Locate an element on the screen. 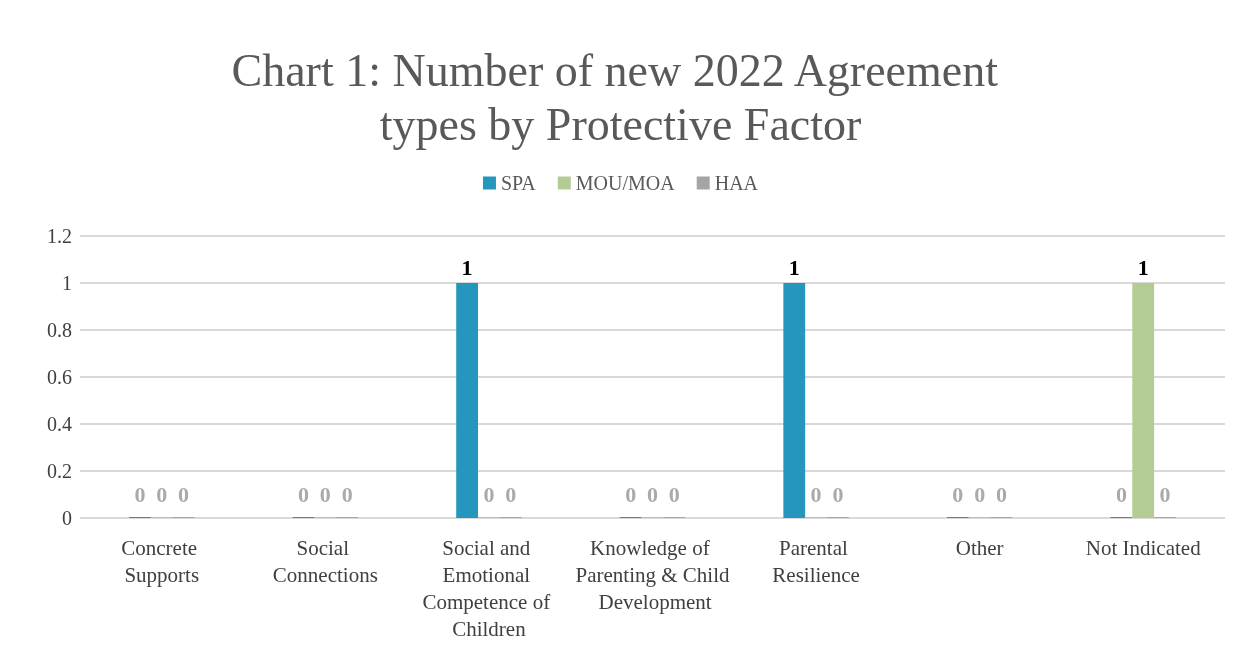 This screenshot has height=656, width=1241. y-tick-label: 1 is located at coordinates (67, 283).